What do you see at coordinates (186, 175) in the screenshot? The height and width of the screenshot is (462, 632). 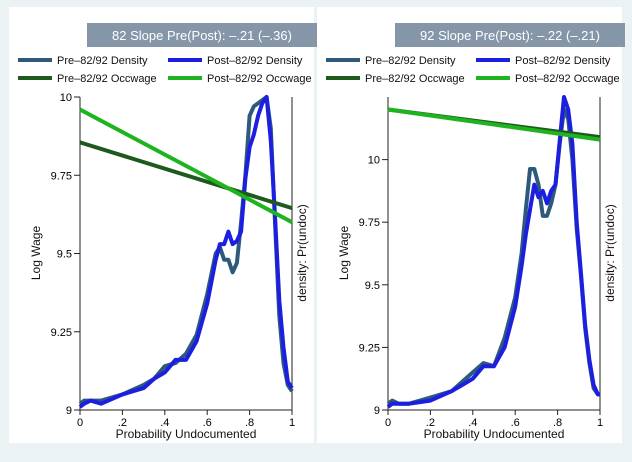 I see `series-line-pre-82-92-occwage` at bounding box center [186, 175].